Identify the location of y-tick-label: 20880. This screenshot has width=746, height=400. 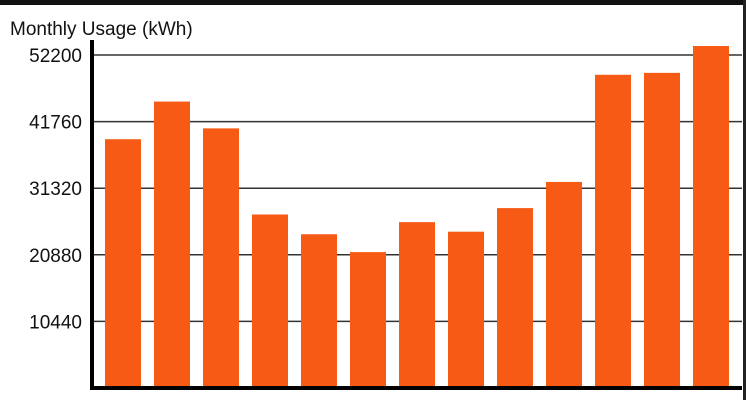
(55, 256).